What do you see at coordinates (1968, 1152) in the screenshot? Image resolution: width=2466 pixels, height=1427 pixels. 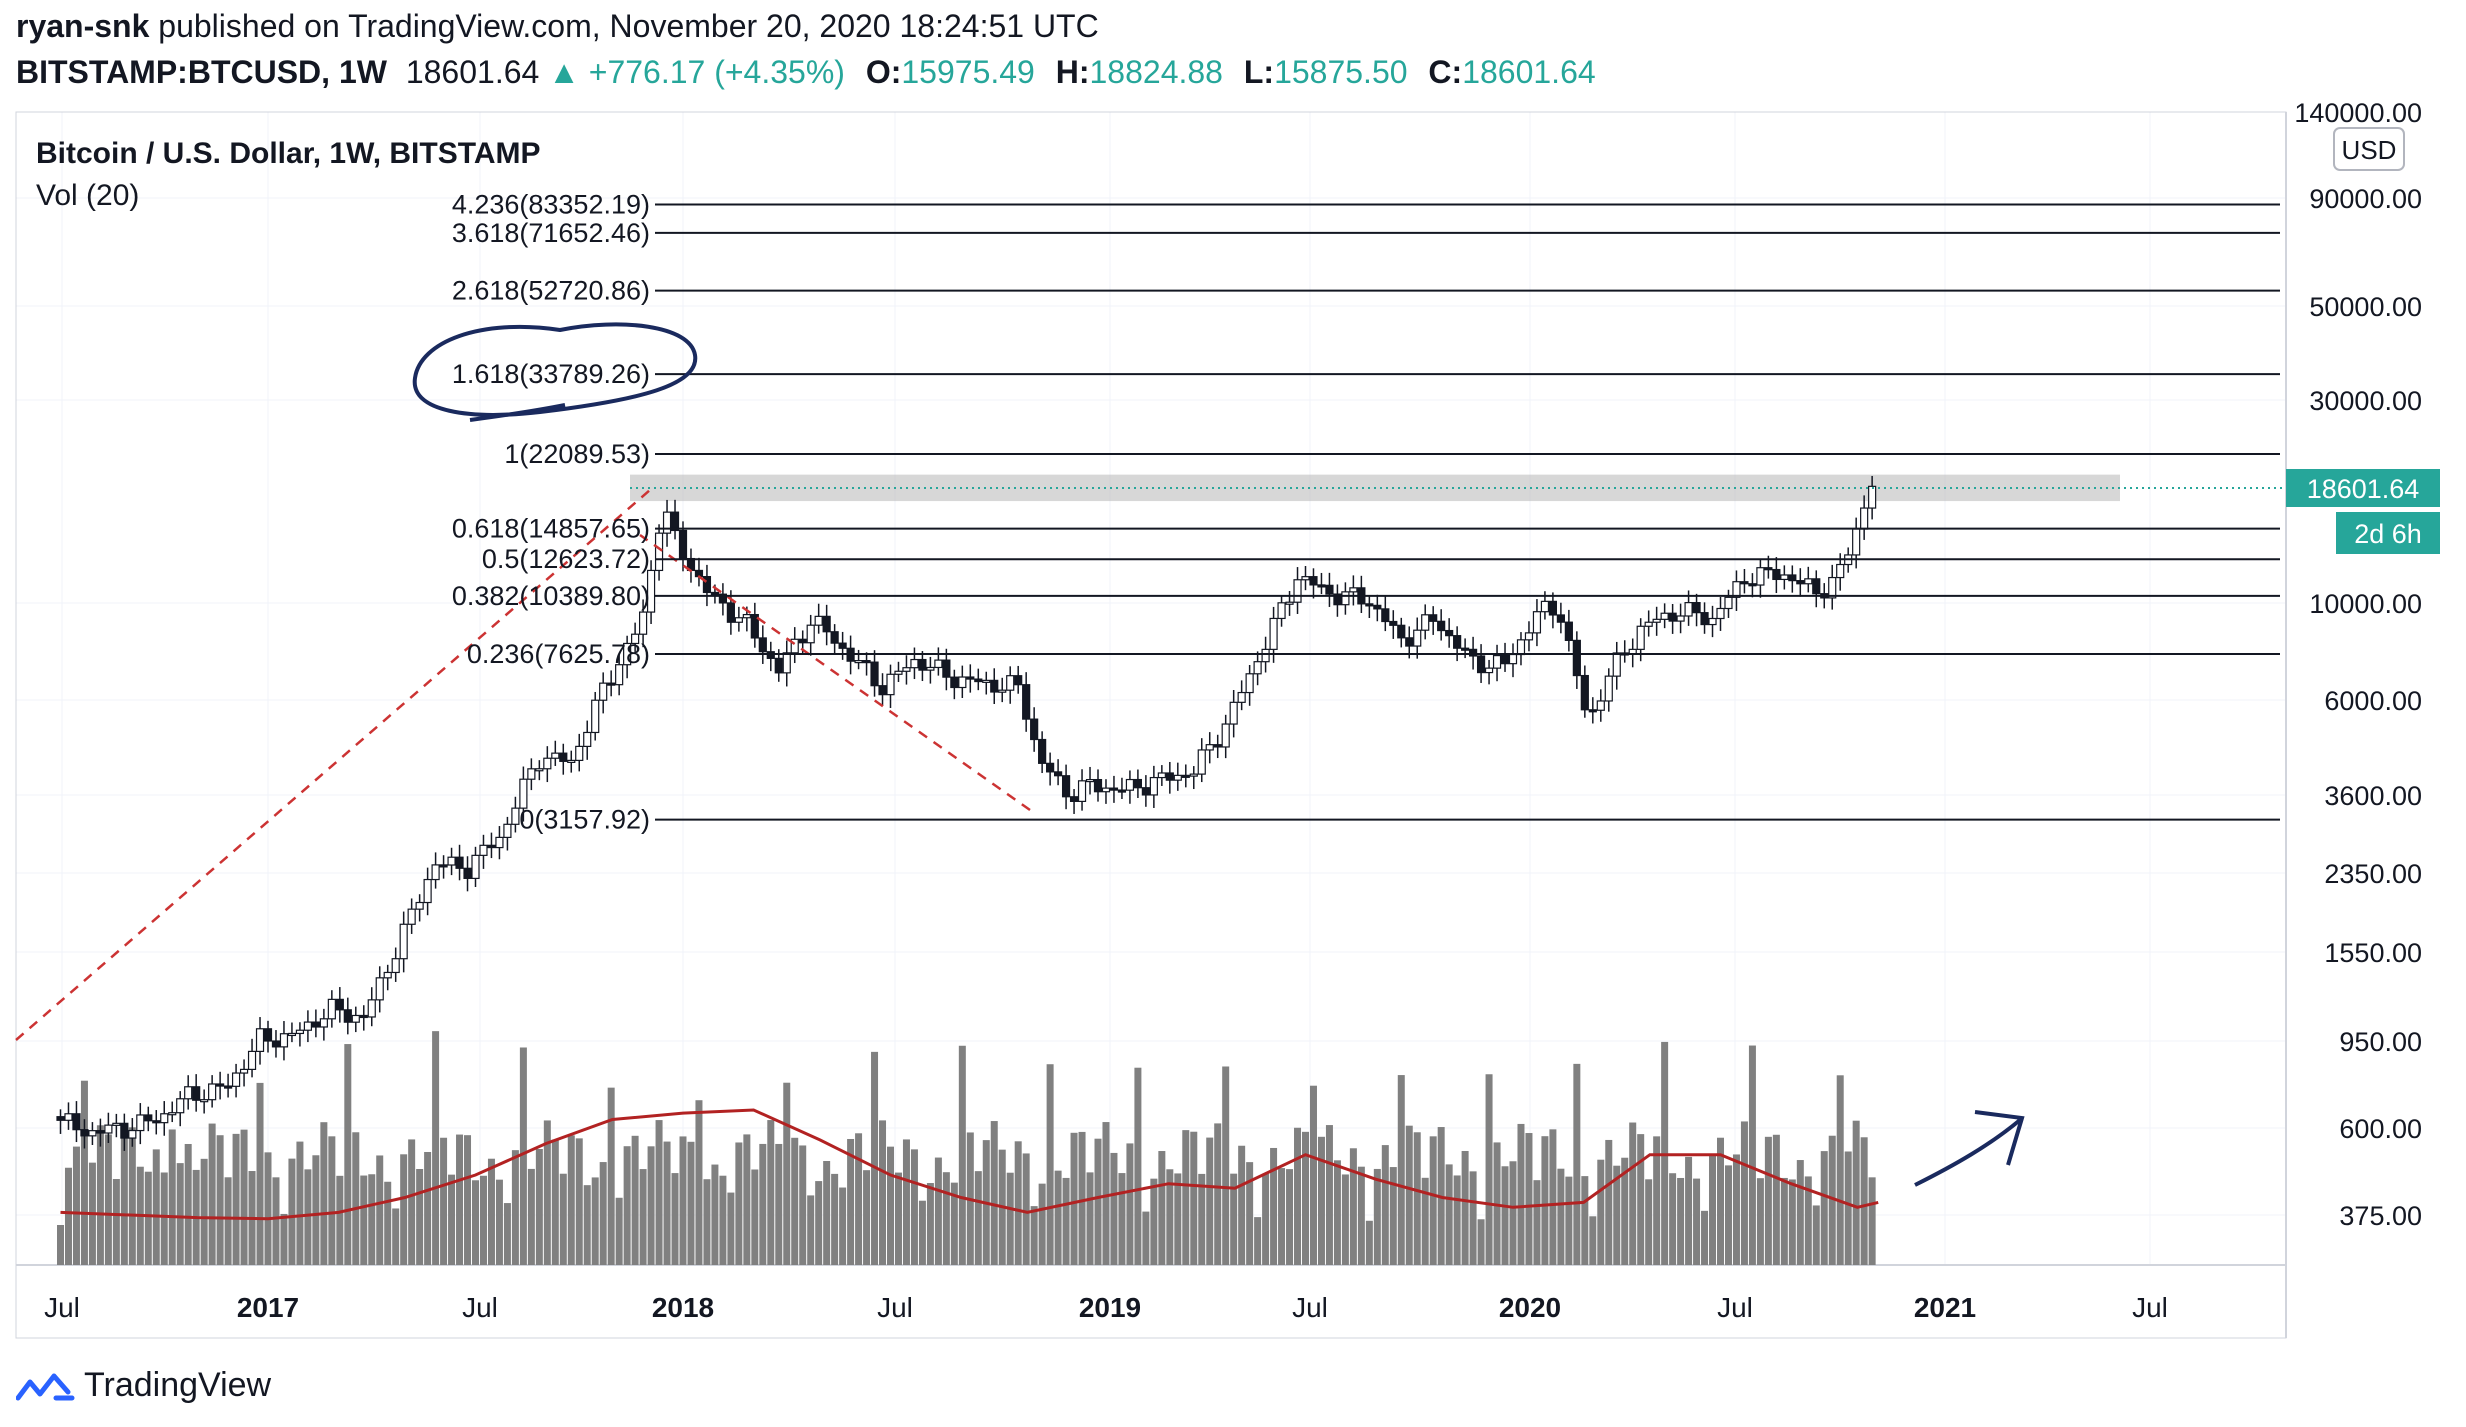 I see `hand-drawn-arrow-annotation` at bounding box center [1968, 1152].